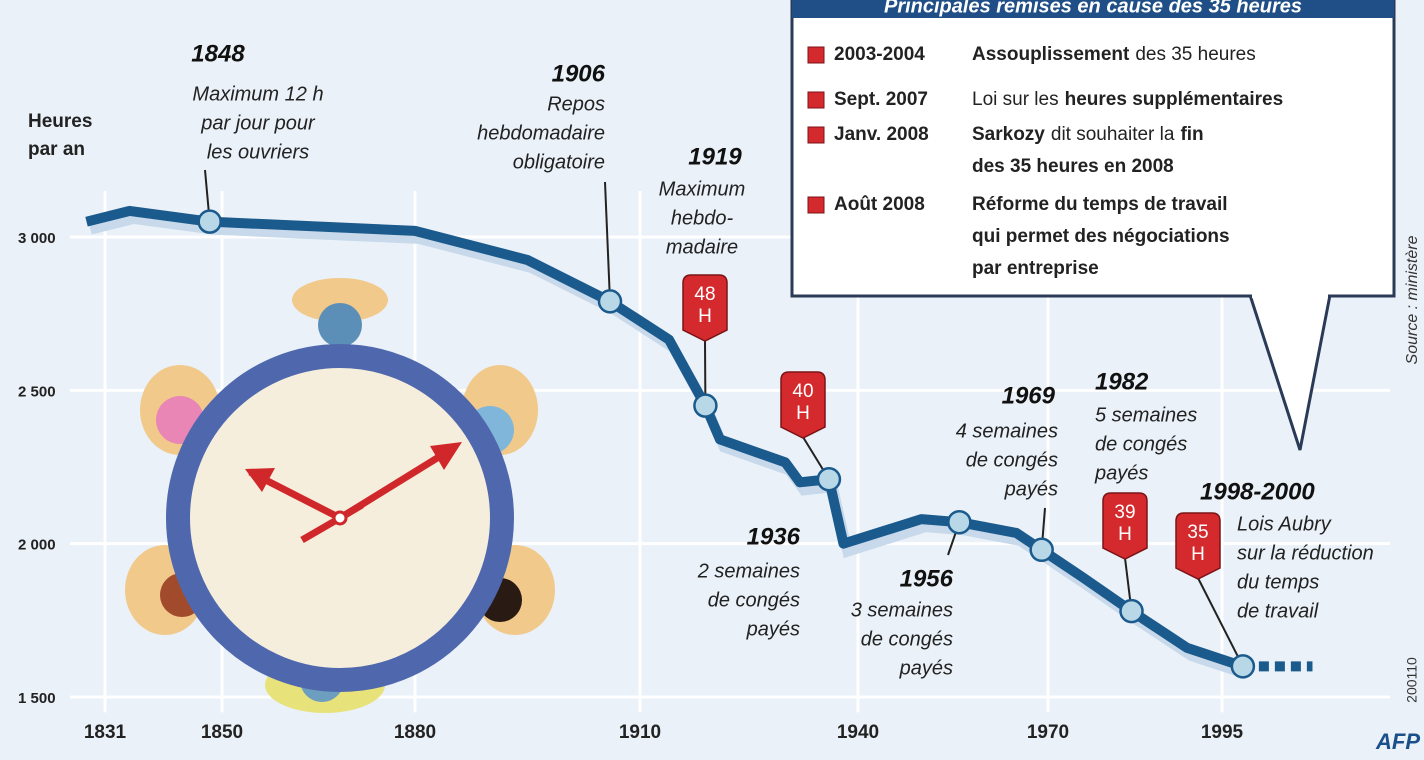 Image resolution: width=1424 pixels, height=760 pixels. Describe the element at coordinates (881, 99) in the screenshot. I see `item-date: Sept. 2007` at that location.